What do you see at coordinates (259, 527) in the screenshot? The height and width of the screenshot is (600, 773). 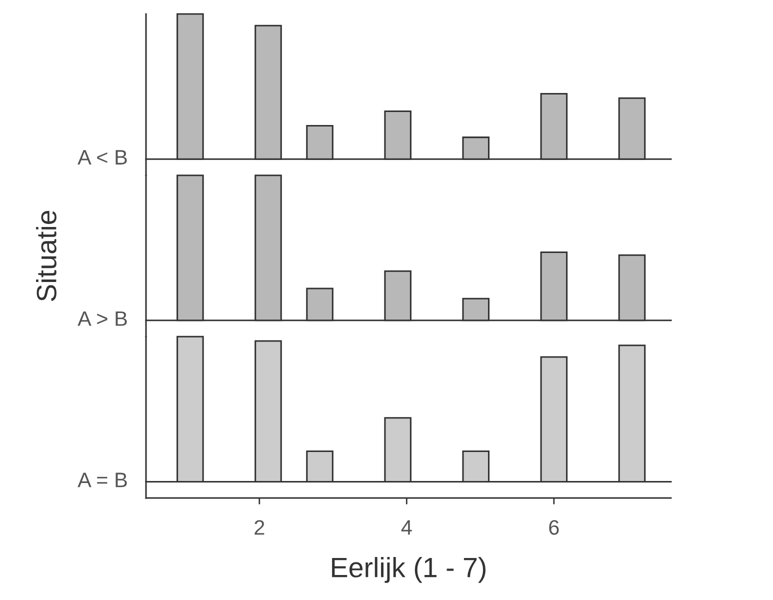 I see `x-tick-label: 2` at bounding box center [259, 527].